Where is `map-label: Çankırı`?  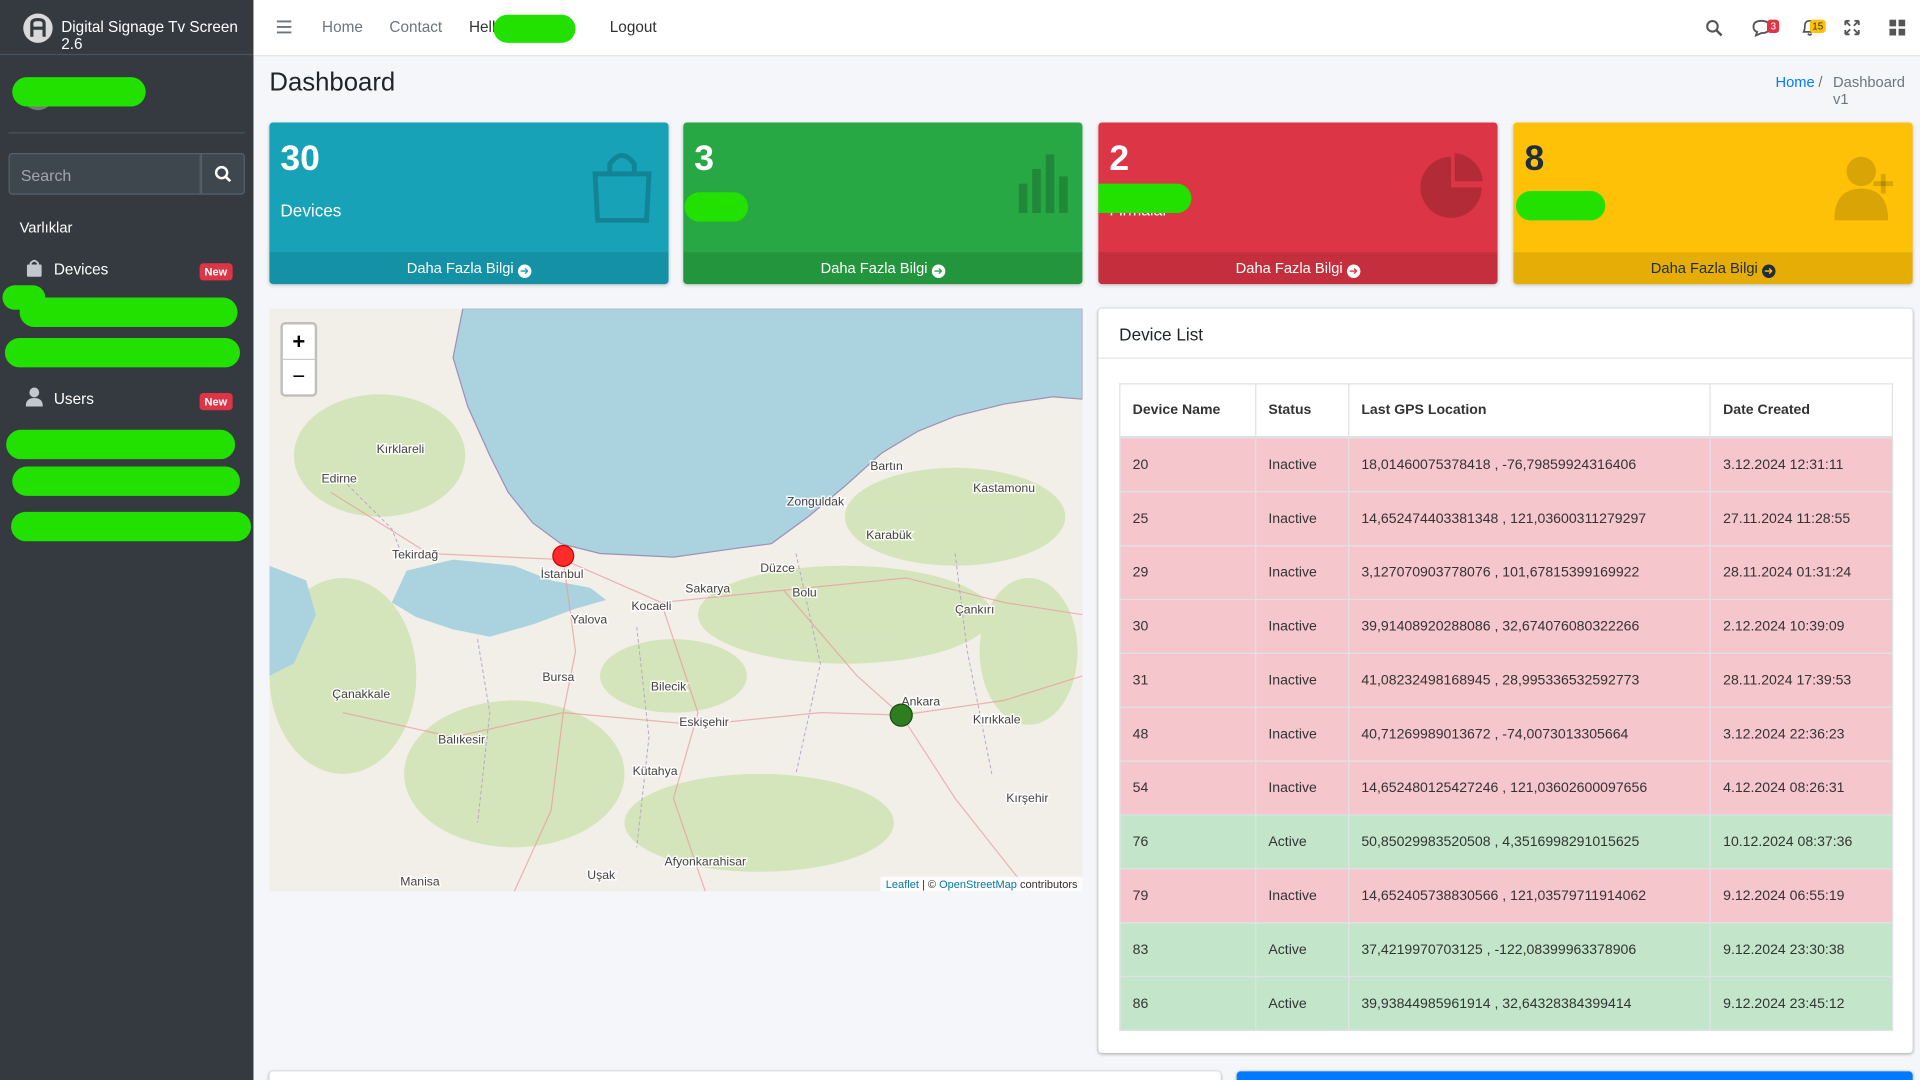
map-label: Çankırı is located at coordinates (974, 609).